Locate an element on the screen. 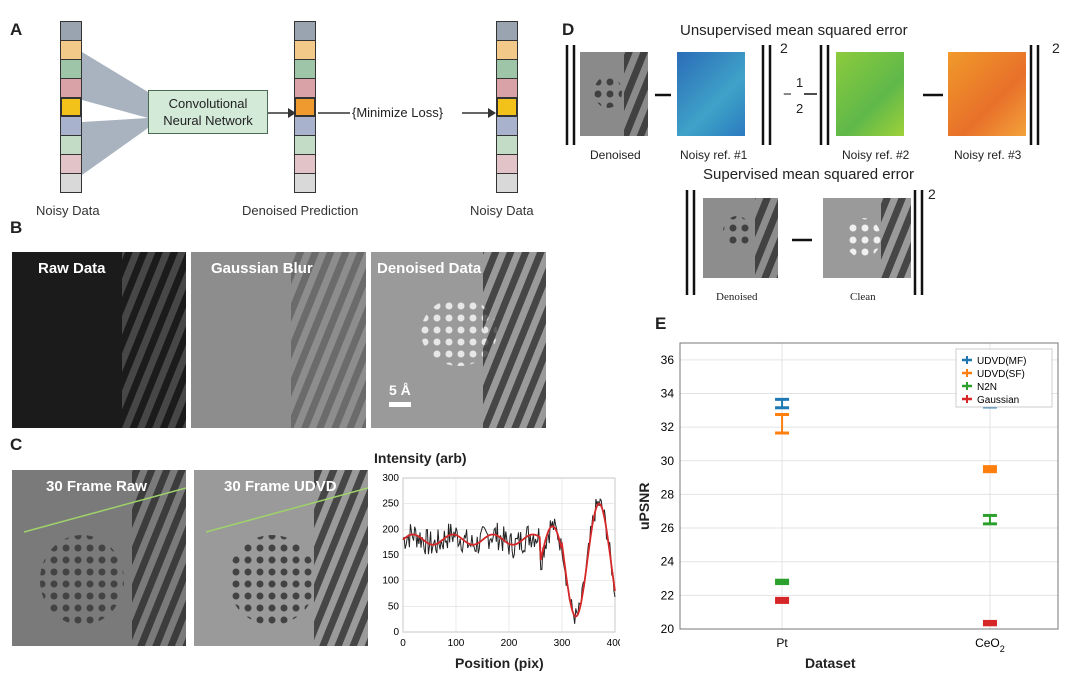 This screenshot has width=1080, height=686. svg-text: Gaussian is located at coordinates (998, 400).